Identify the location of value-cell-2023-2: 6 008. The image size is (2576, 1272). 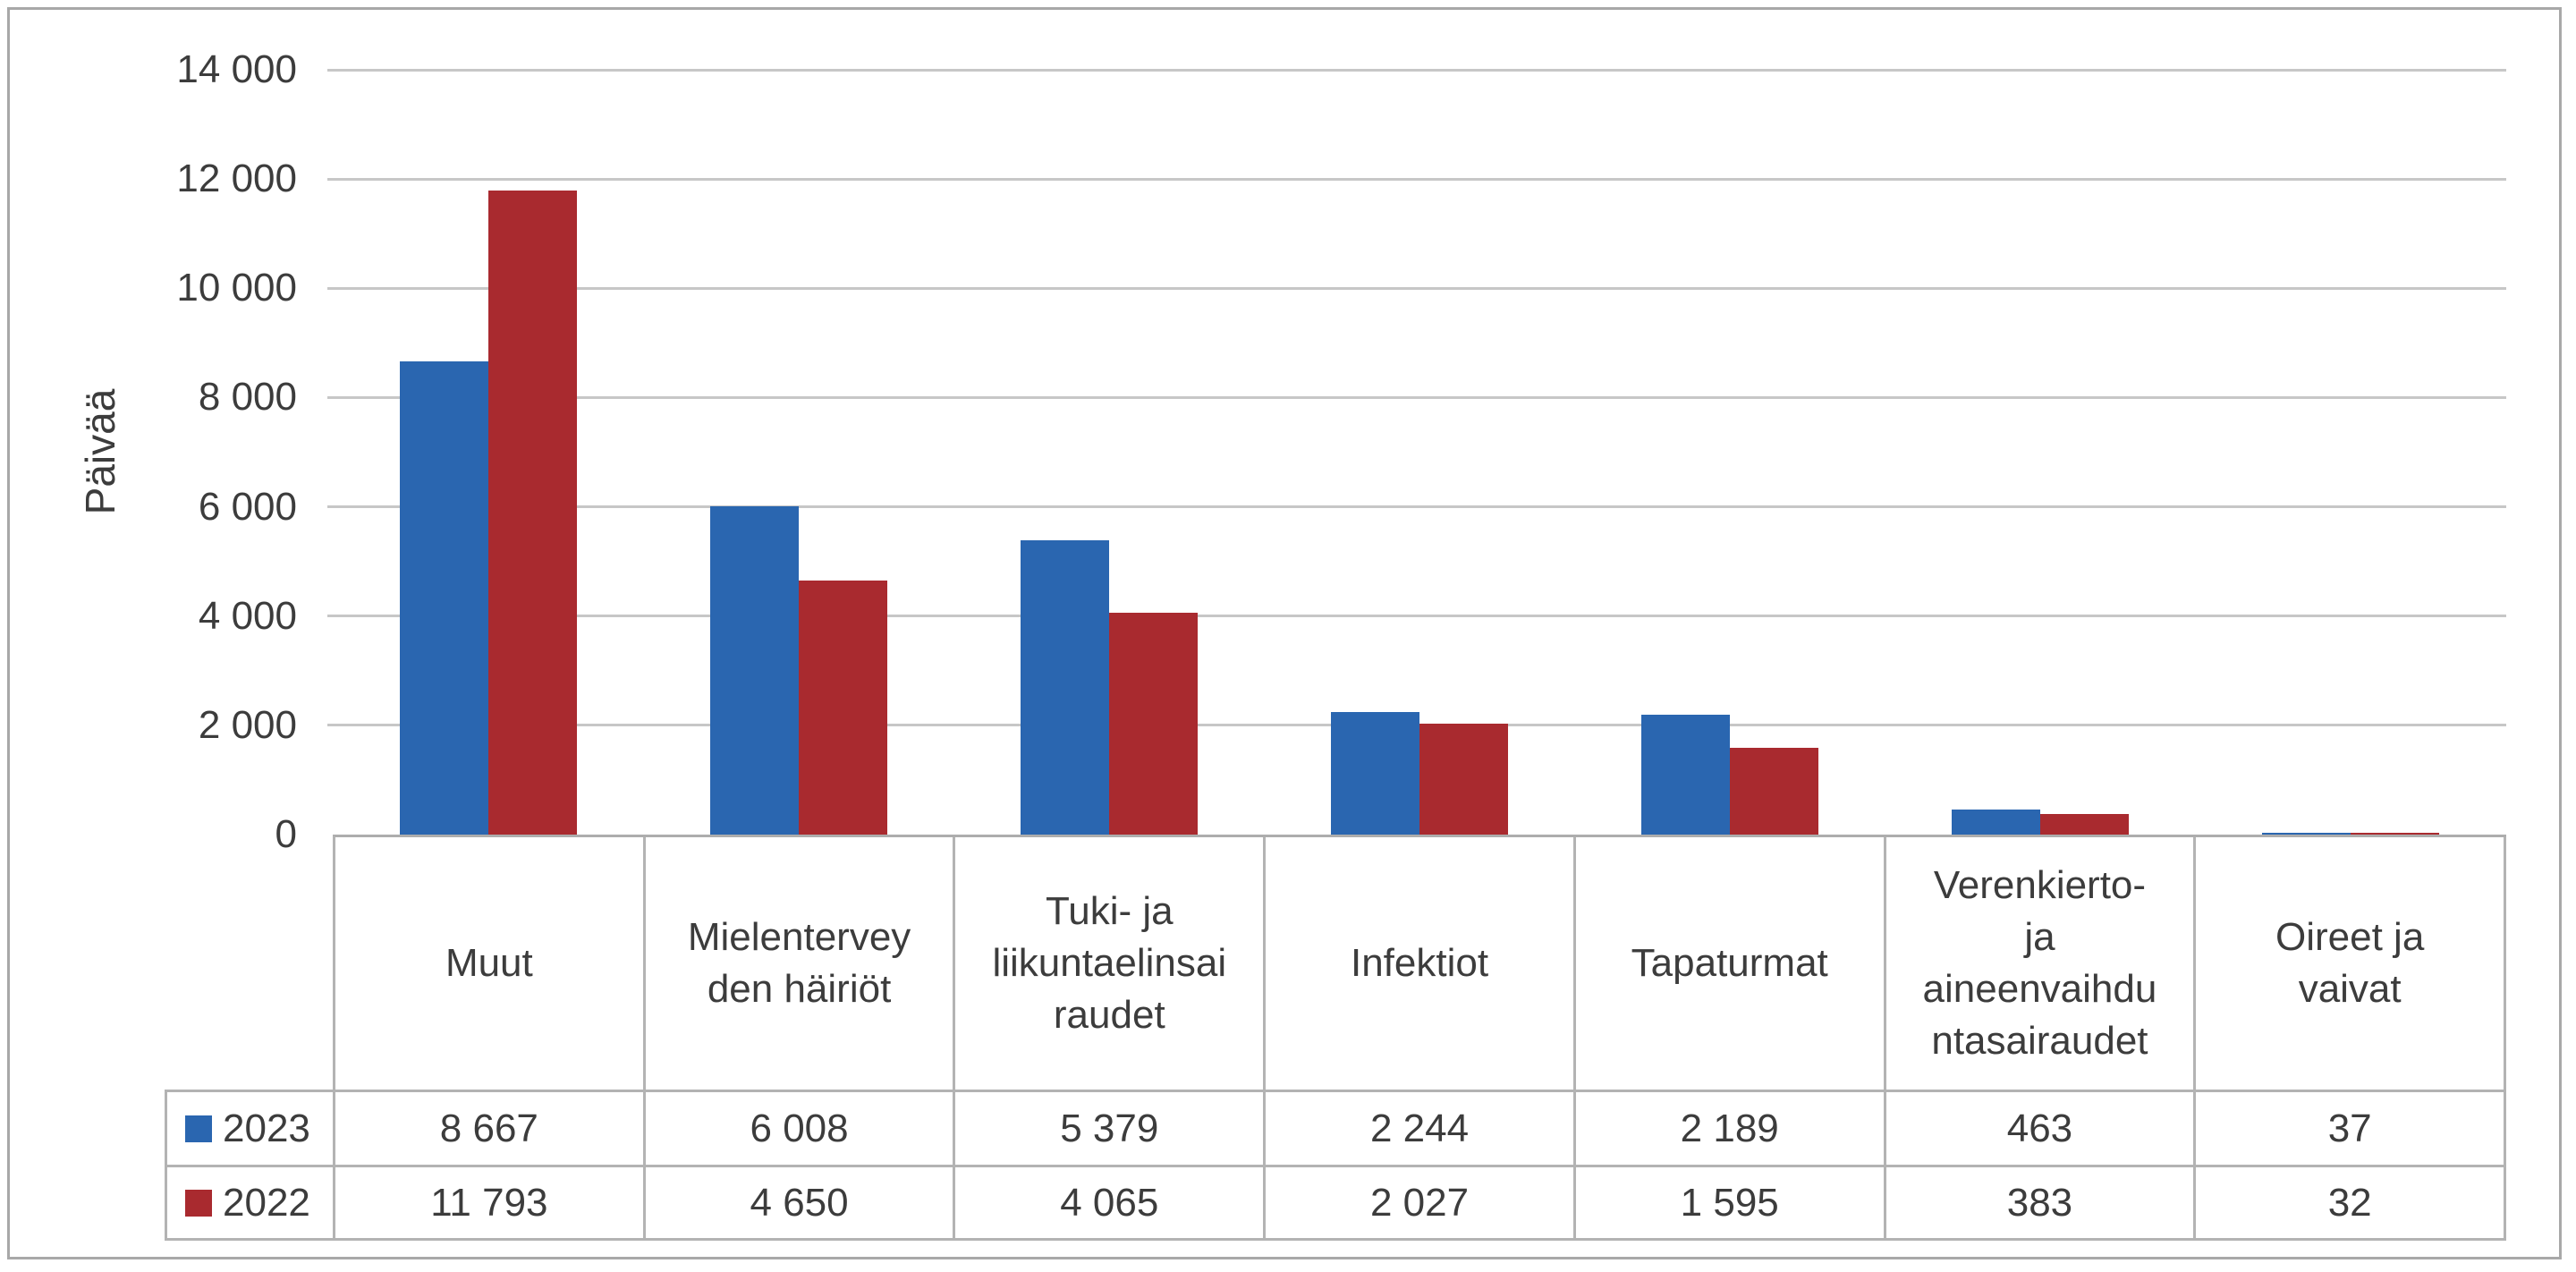
(801, 1128).